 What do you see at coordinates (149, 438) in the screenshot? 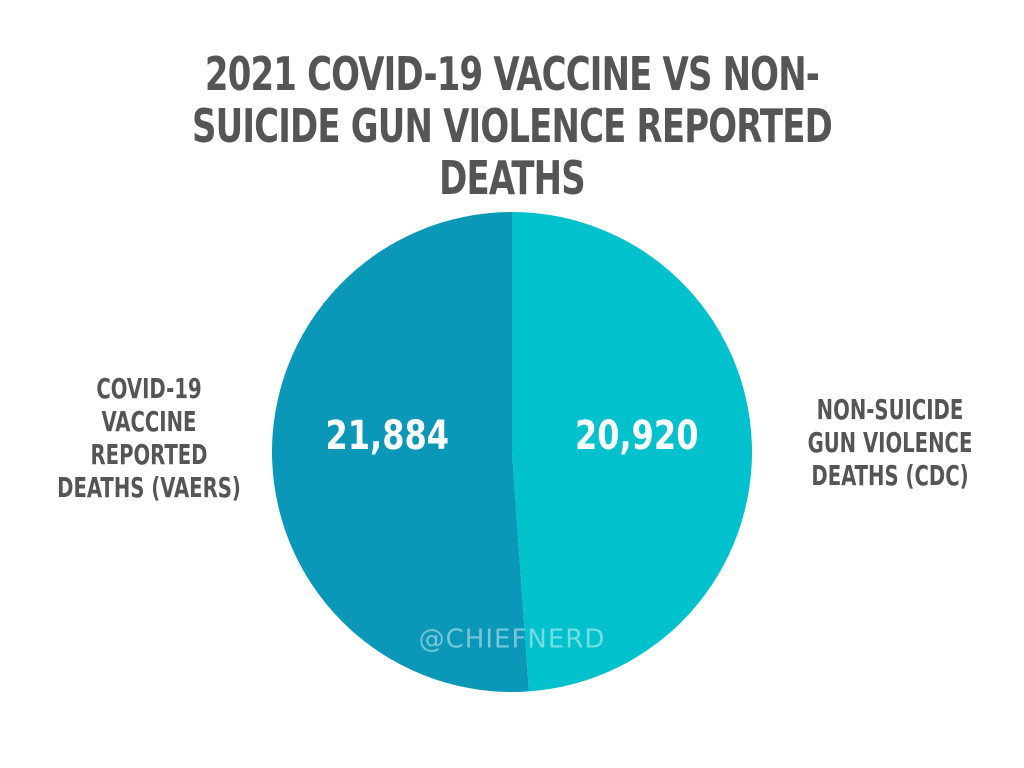
I see `category-label: COVID-19 VACCINE REPORTED DEATHS (VAERS)` at bounding box center [149, 438].